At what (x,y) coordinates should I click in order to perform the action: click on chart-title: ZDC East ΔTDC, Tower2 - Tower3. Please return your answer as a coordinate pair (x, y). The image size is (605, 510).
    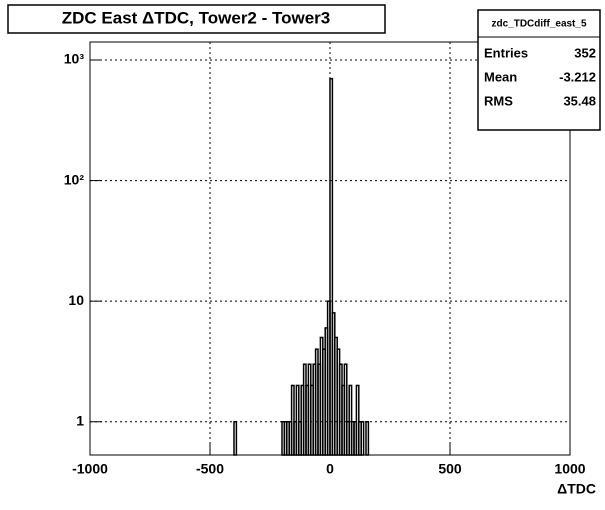
    Looking at the image, I should click on (196, 17).